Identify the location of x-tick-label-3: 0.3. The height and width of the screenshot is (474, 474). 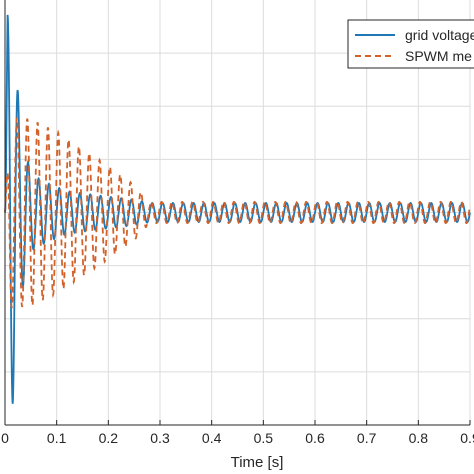
(160, 438).